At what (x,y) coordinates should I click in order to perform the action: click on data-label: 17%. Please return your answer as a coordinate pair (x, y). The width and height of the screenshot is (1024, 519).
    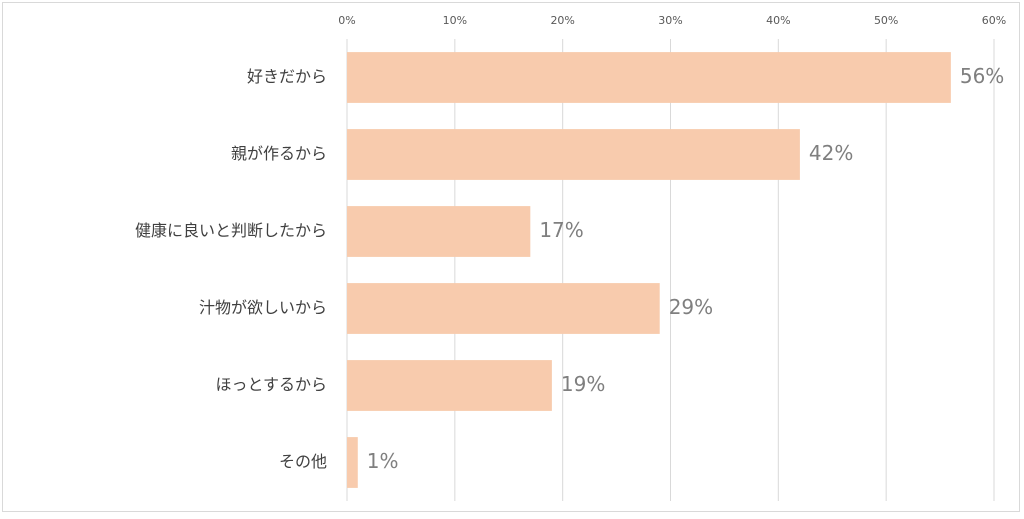
    Looking at the image, I should click on (561, 230).